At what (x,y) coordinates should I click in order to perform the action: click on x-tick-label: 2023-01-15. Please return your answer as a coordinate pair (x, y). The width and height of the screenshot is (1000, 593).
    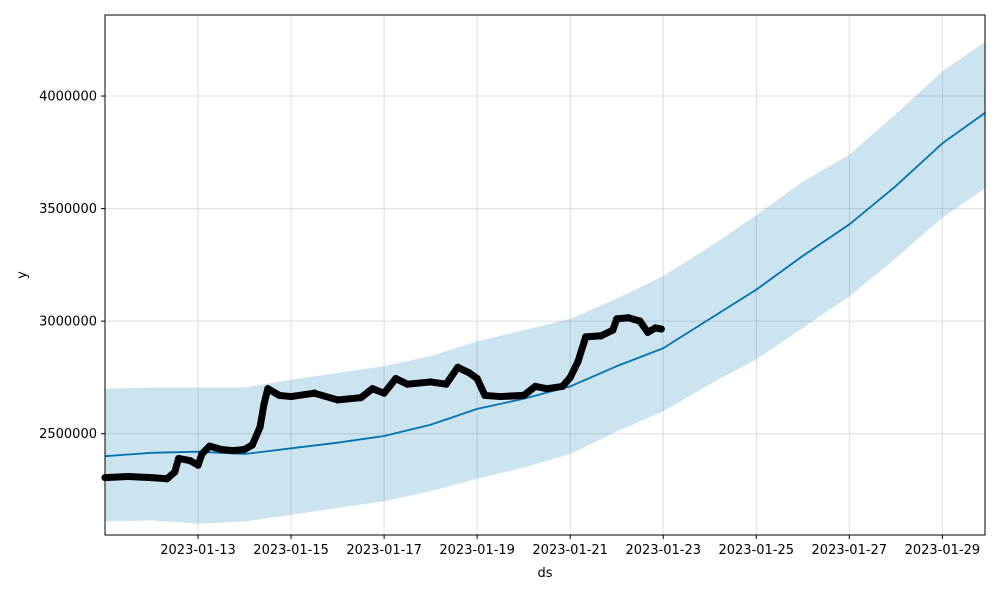
    Looking at the image, I should click on (291, 550).